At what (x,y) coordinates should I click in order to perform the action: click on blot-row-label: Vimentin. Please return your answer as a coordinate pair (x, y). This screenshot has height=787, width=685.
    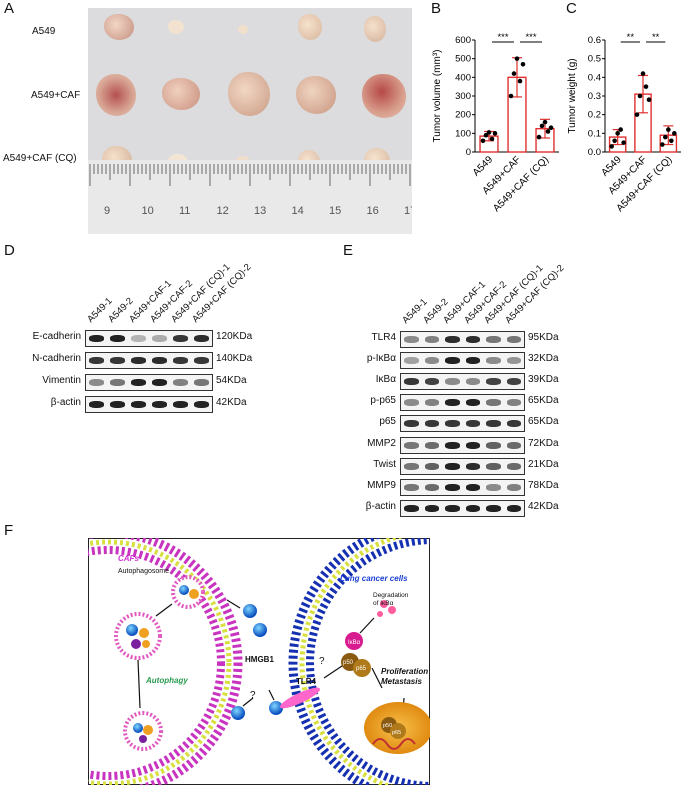
    Looking at the image, I should click on (61, 380).